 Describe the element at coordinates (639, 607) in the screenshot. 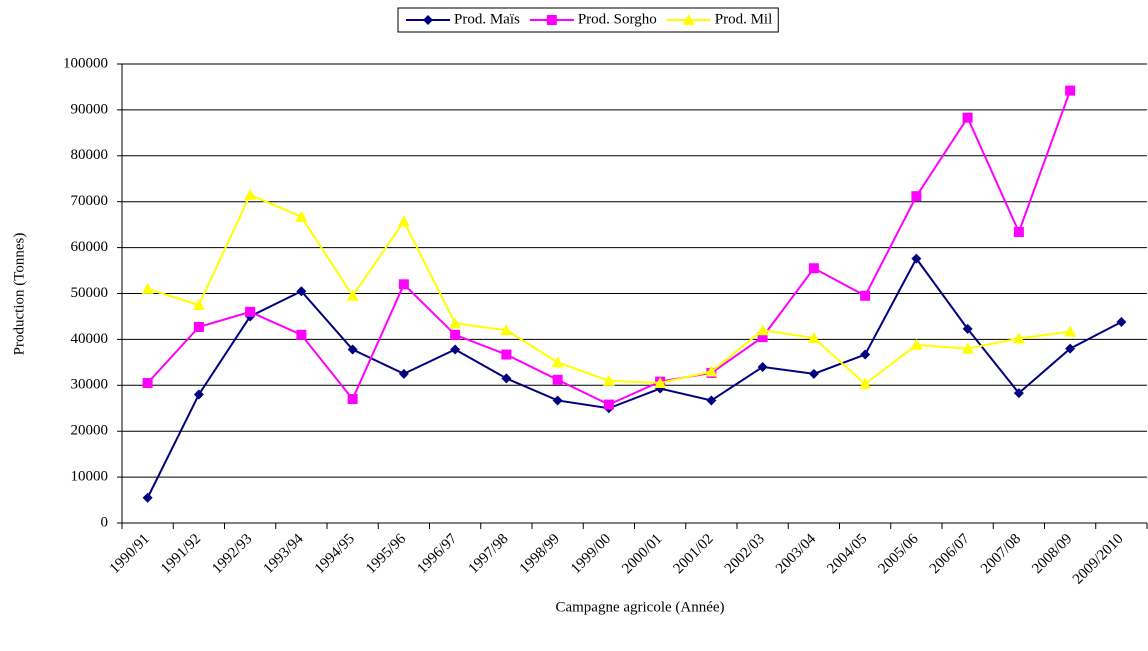

I see `x-axis-title: Campagne agricole (Année)` at that location.